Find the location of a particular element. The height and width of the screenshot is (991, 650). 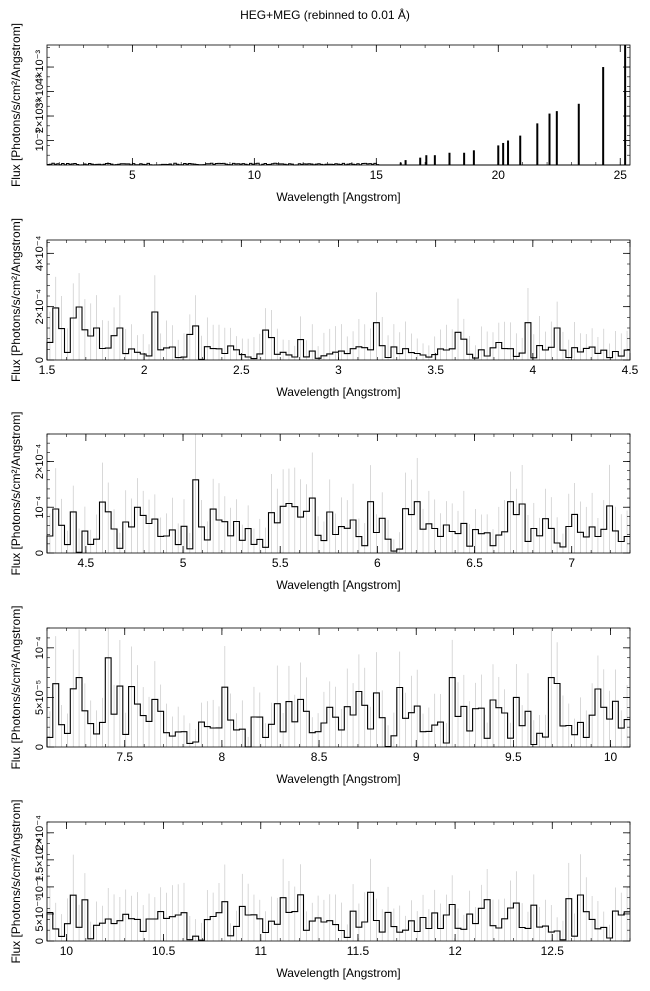

x-tick-label: 9 is located at coordinates (416, 757).